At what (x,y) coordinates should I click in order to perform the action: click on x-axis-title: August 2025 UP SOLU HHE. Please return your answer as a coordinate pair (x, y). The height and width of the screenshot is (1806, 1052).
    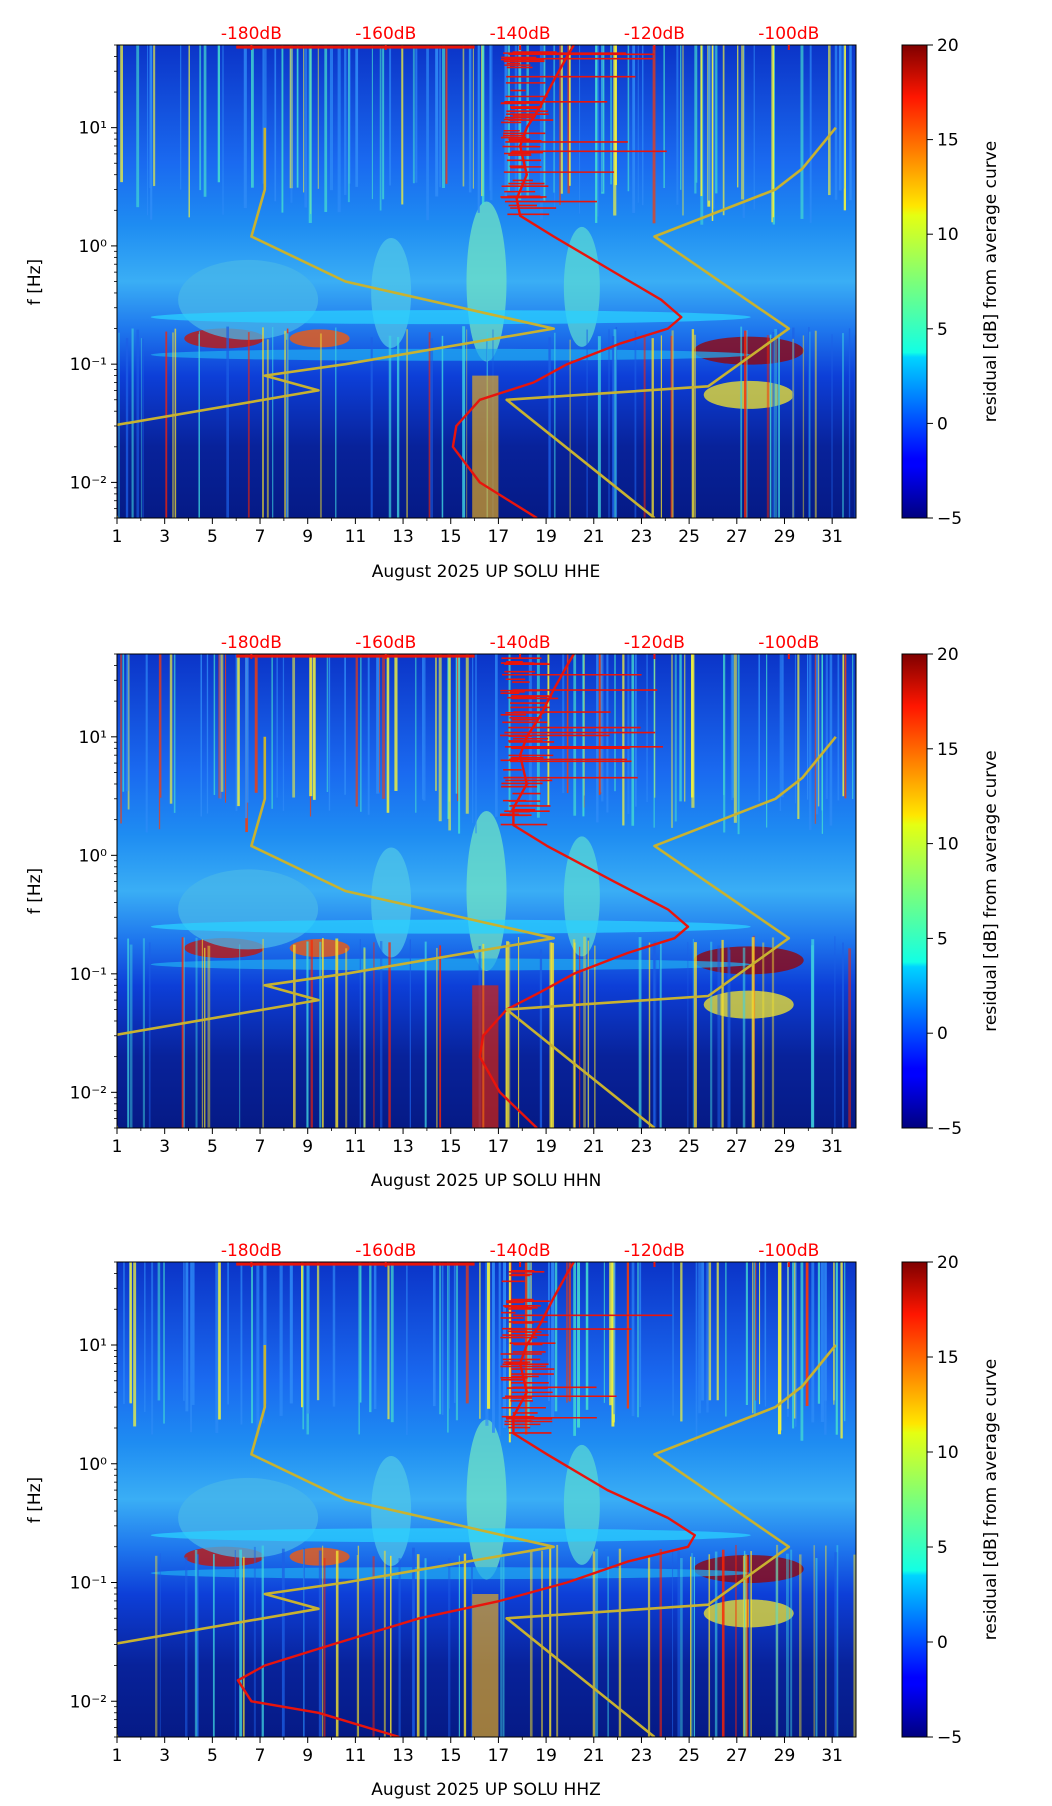
    Looking at the image, I should click on (486, 572).